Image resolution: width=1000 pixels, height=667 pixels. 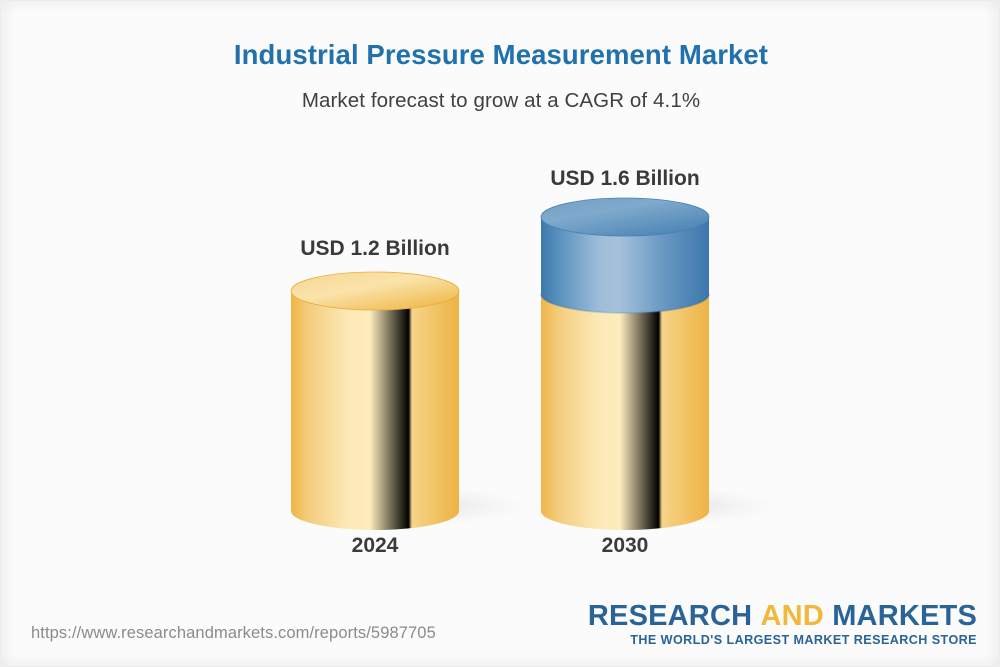 I want to click on bar-2024, so click(x=375, y=400).